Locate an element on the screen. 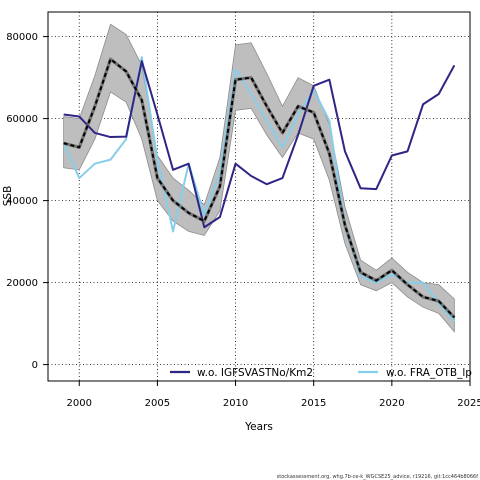  y-axis-label: SSB is located at coordinates (8, 196).